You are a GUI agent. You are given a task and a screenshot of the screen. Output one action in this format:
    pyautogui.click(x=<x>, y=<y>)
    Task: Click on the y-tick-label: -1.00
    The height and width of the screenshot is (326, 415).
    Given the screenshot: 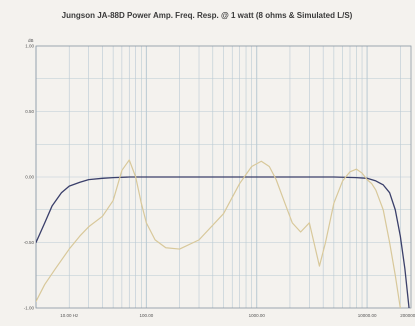 What is the action you would take?
    pyautogui.click(x=29, y=308)
    